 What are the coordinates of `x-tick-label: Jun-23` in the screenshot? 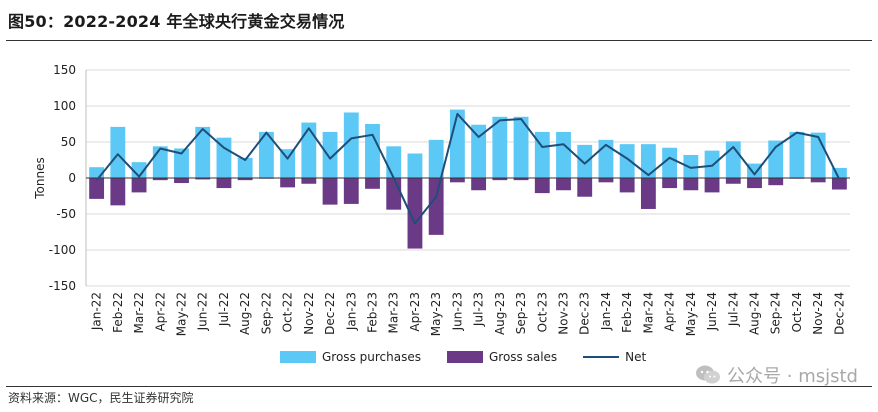 It's located at (457, 311).